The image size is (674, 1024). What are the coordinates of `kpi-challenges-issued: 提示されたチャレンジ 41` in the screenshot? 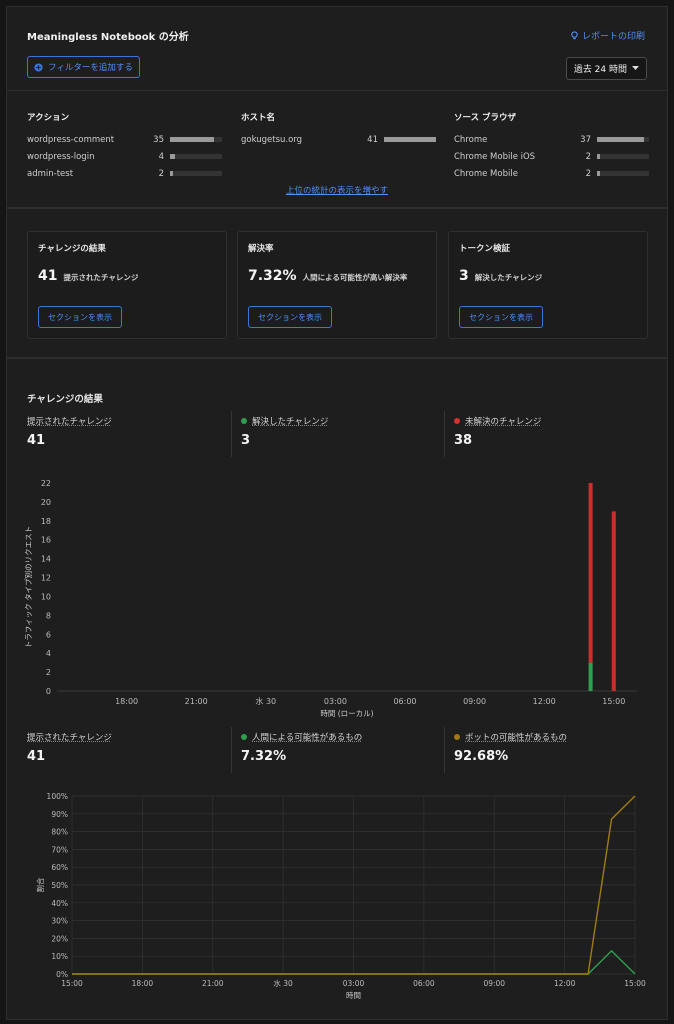 It's located at (69, 435).